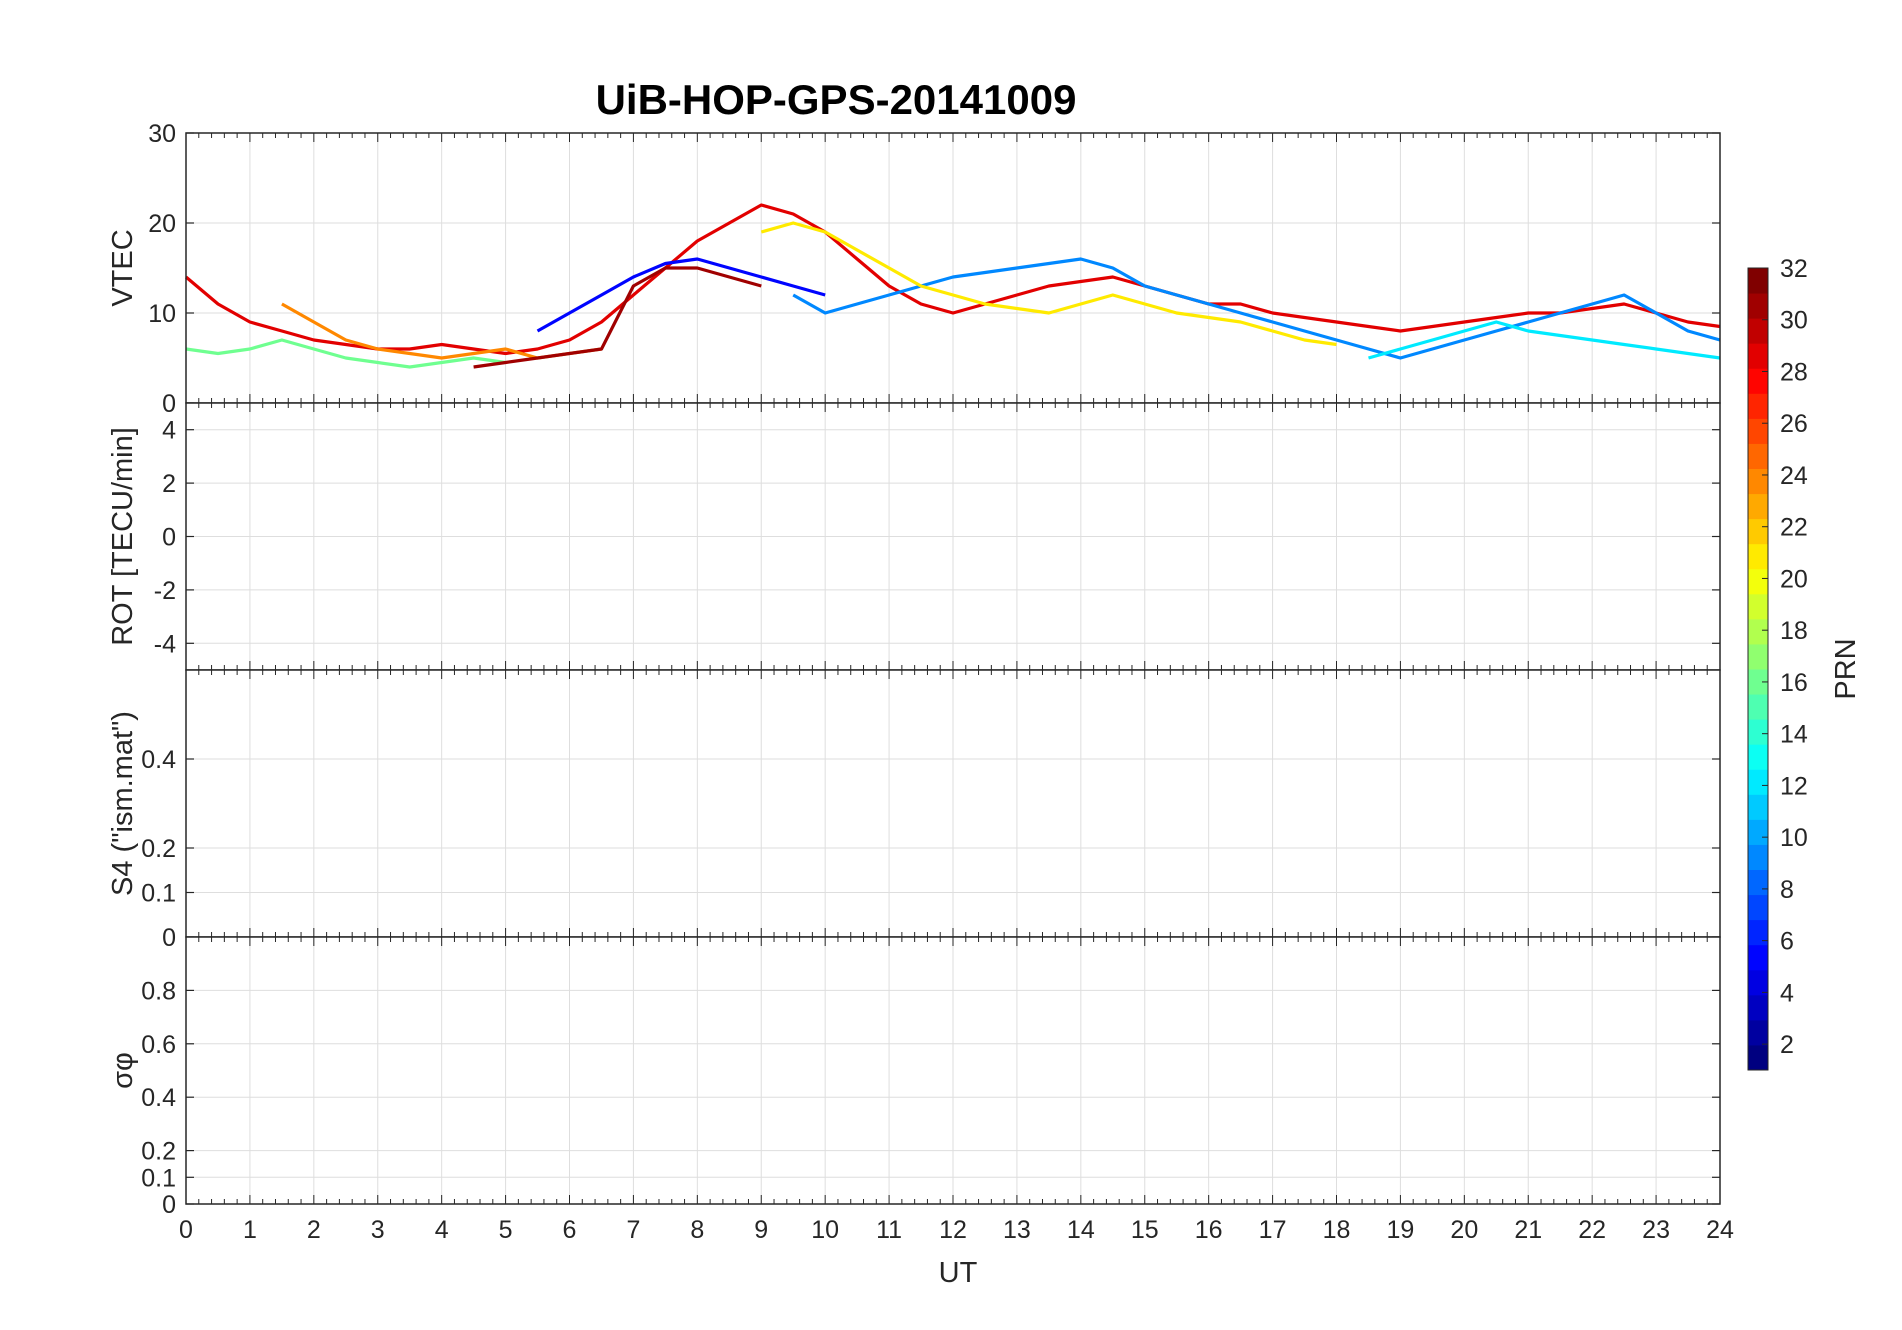 The image size is (1902, 1330). I want to click on x-tick-label: 24, so click(1720, 1230).